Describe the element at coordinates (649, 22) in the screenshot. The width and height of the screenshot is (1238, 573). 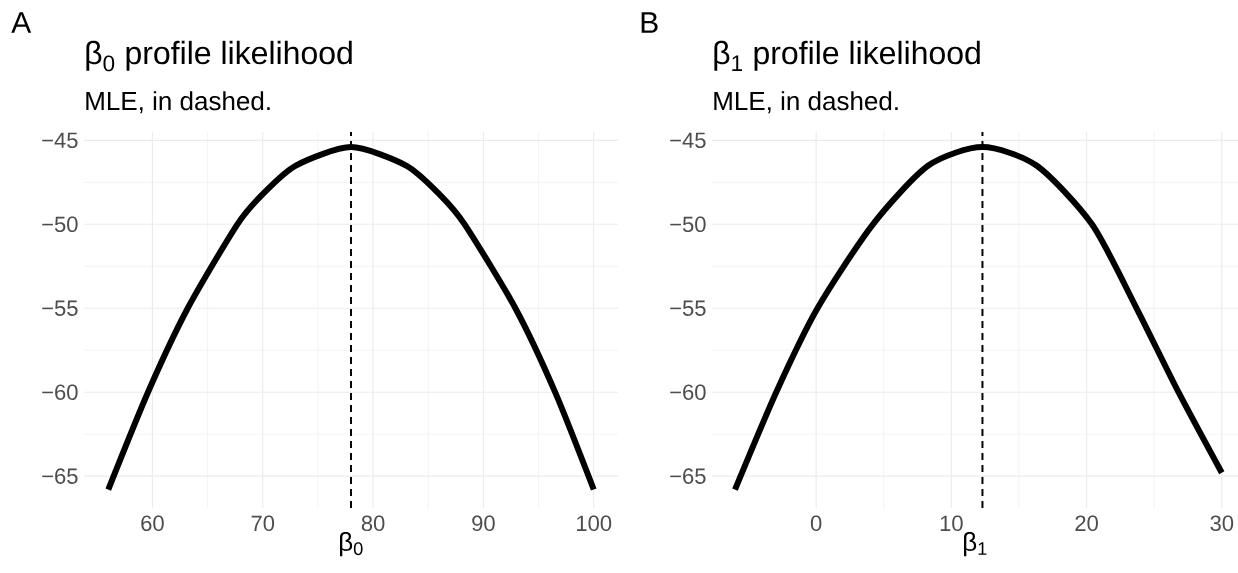
I see `text: B` at that location.